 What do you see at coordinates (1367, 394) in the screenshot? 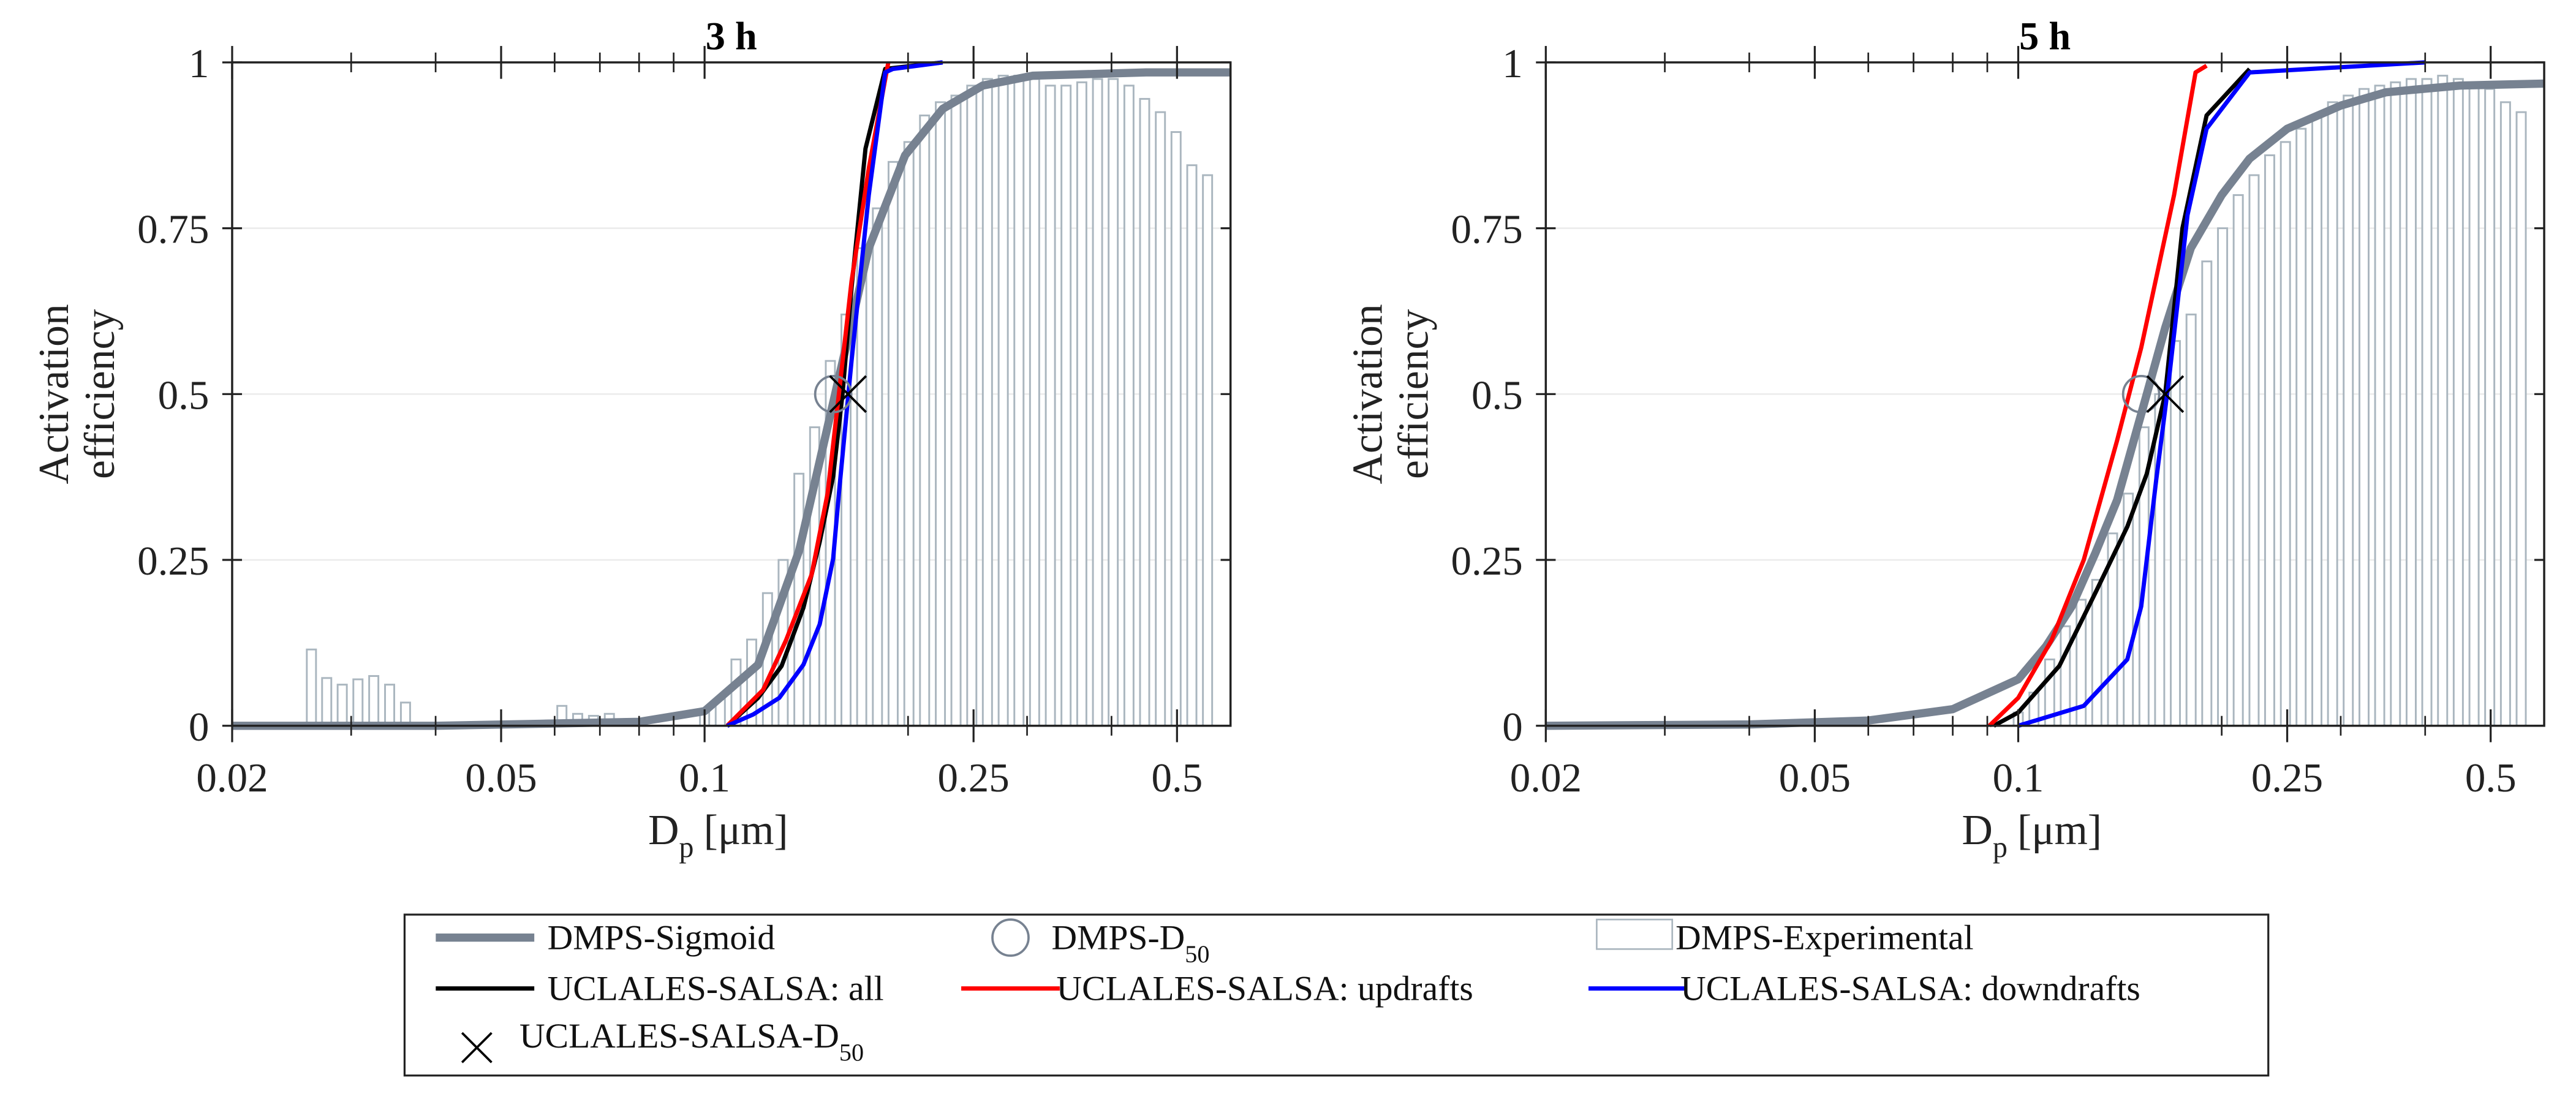
I see `y-label-line: Activation` at bounding box center [1367, 394].